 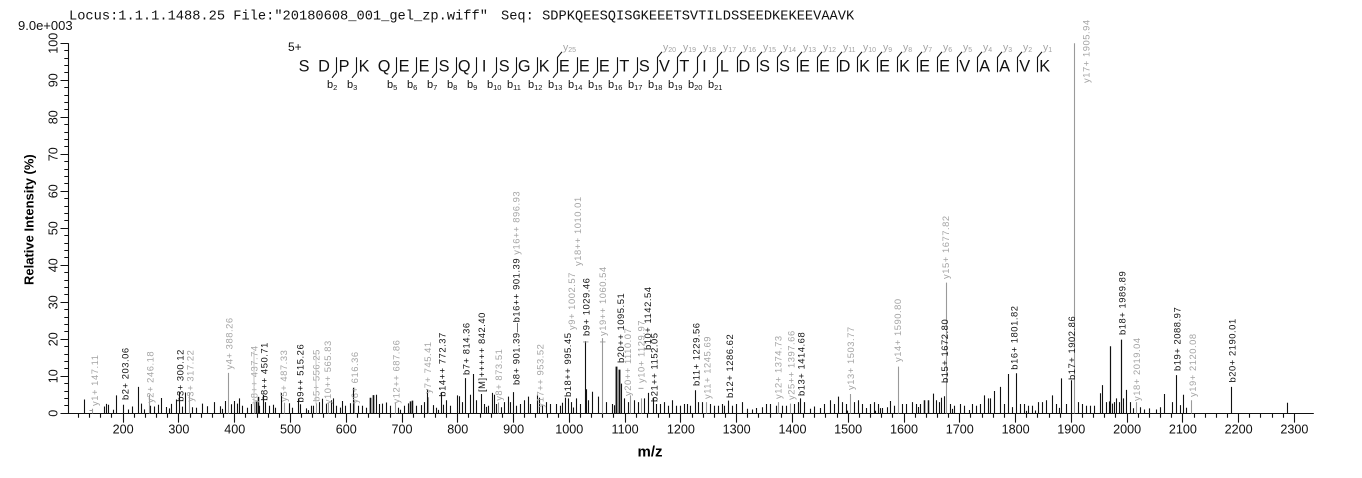 I want to click on svg-text: 800, so click(x=457, y=430).